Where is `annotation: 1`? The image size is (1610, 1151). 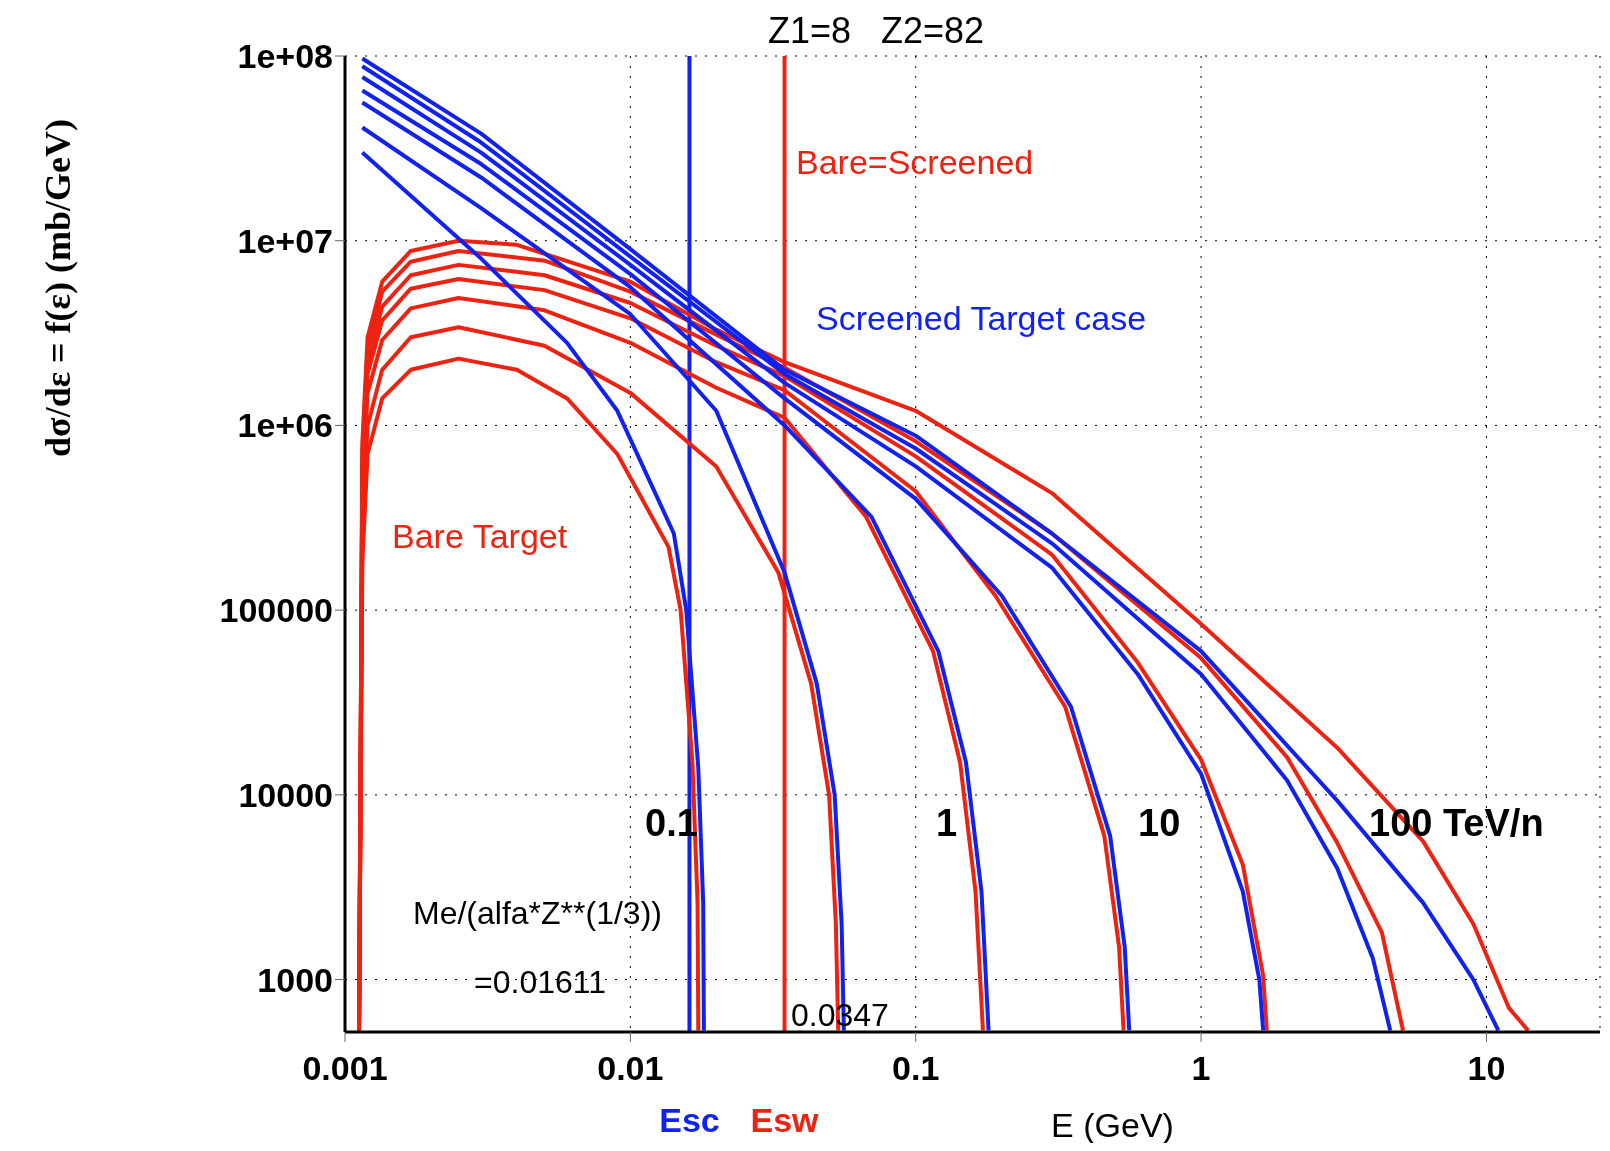 annotation: 1 is located at coordinates (947, 823).